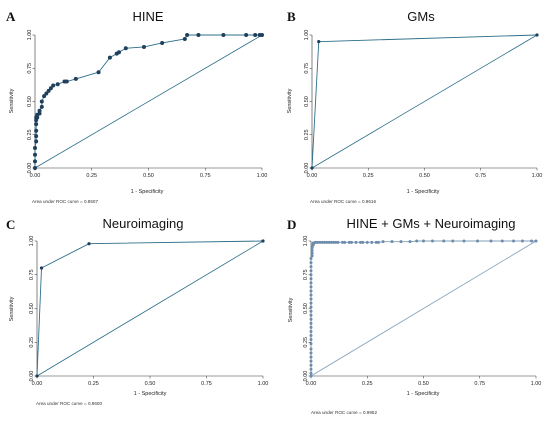  I want to click on chart-title: GMs, so click(421, 16).